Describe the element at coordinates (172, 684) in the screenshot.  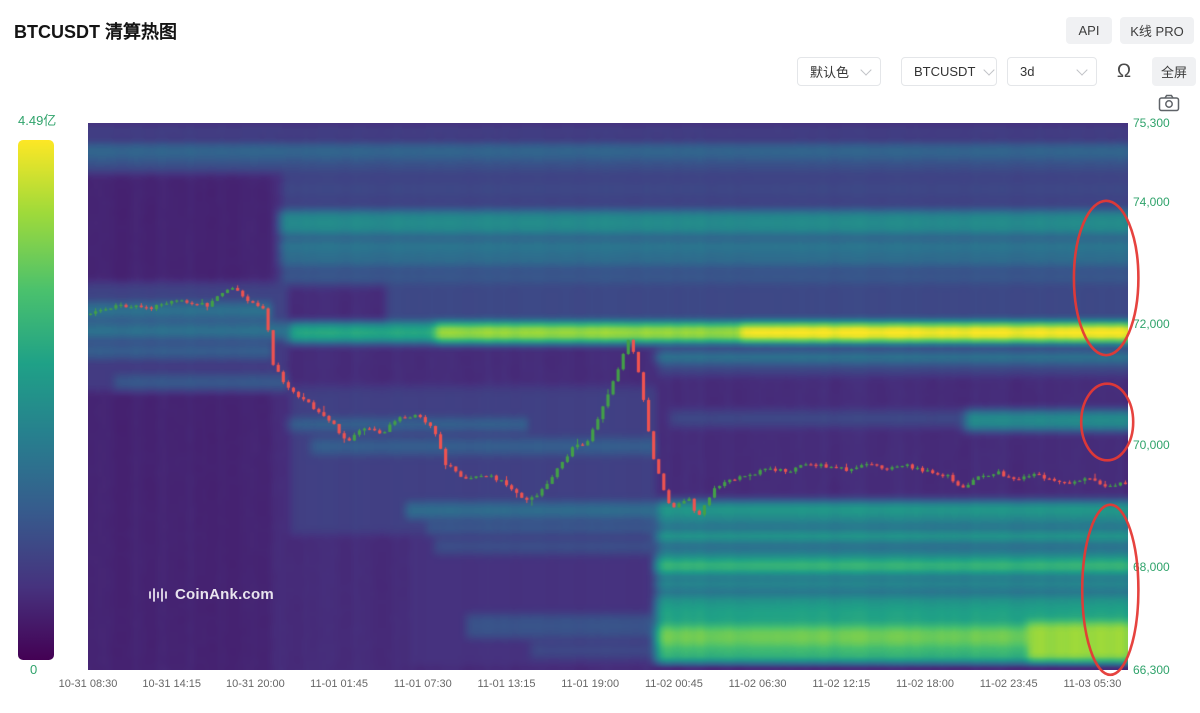
I see `x-axis-label: 10-31 14:15` at that location.